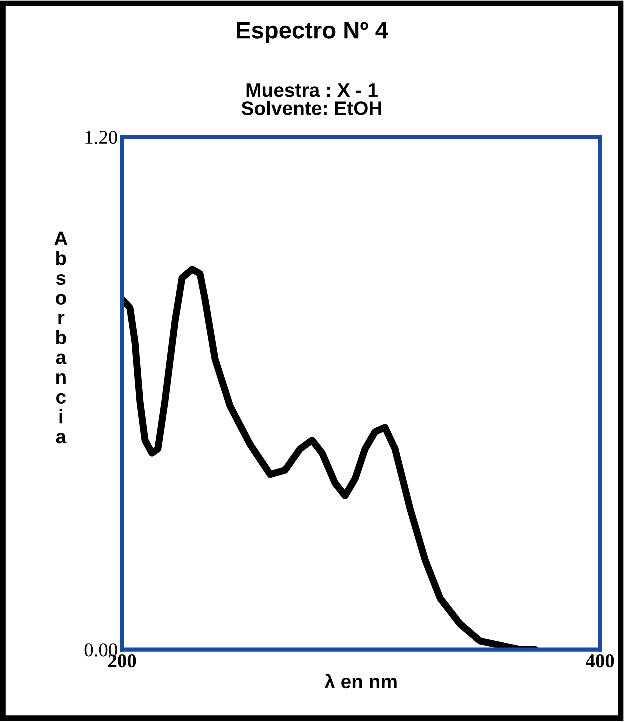 The width and height of the screenshot is (624, 722). What do you see at coordinates (360, 681) in the screenshot?
I see `x-axis-title: λ en nm` at bounding box center [360, 681].